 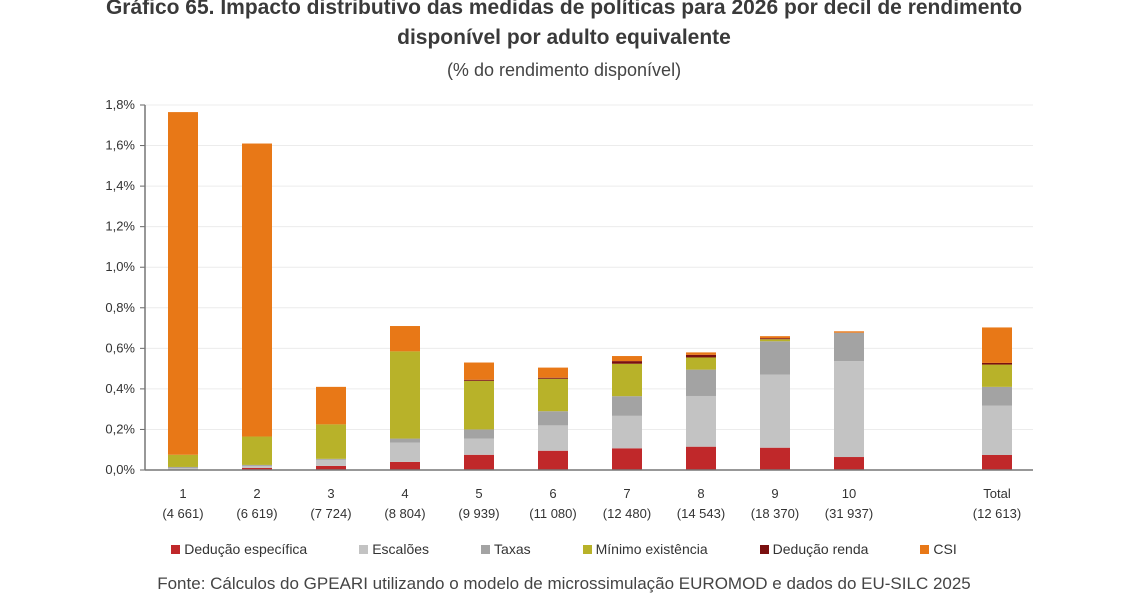 What do you see at coordinates (120, 145) in the screenshot?
I see `y-tick-label: 1,6%` at bounding box center [120, 145].